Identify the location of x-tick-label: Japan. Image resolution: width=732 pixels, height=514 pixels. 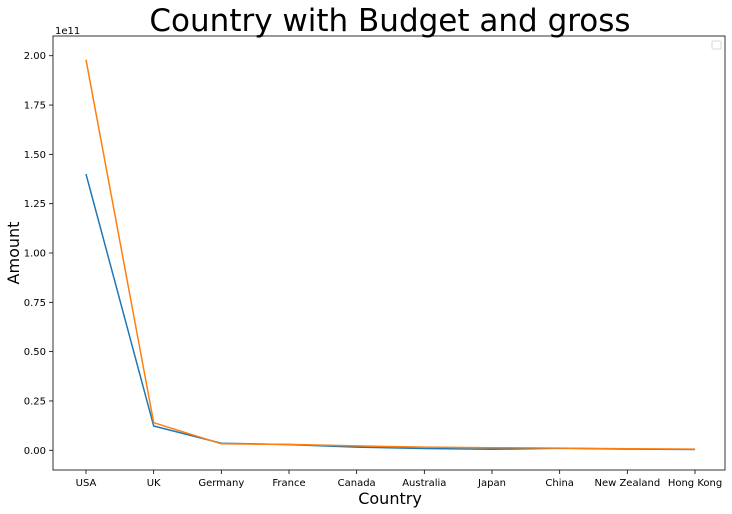
(491, 483).